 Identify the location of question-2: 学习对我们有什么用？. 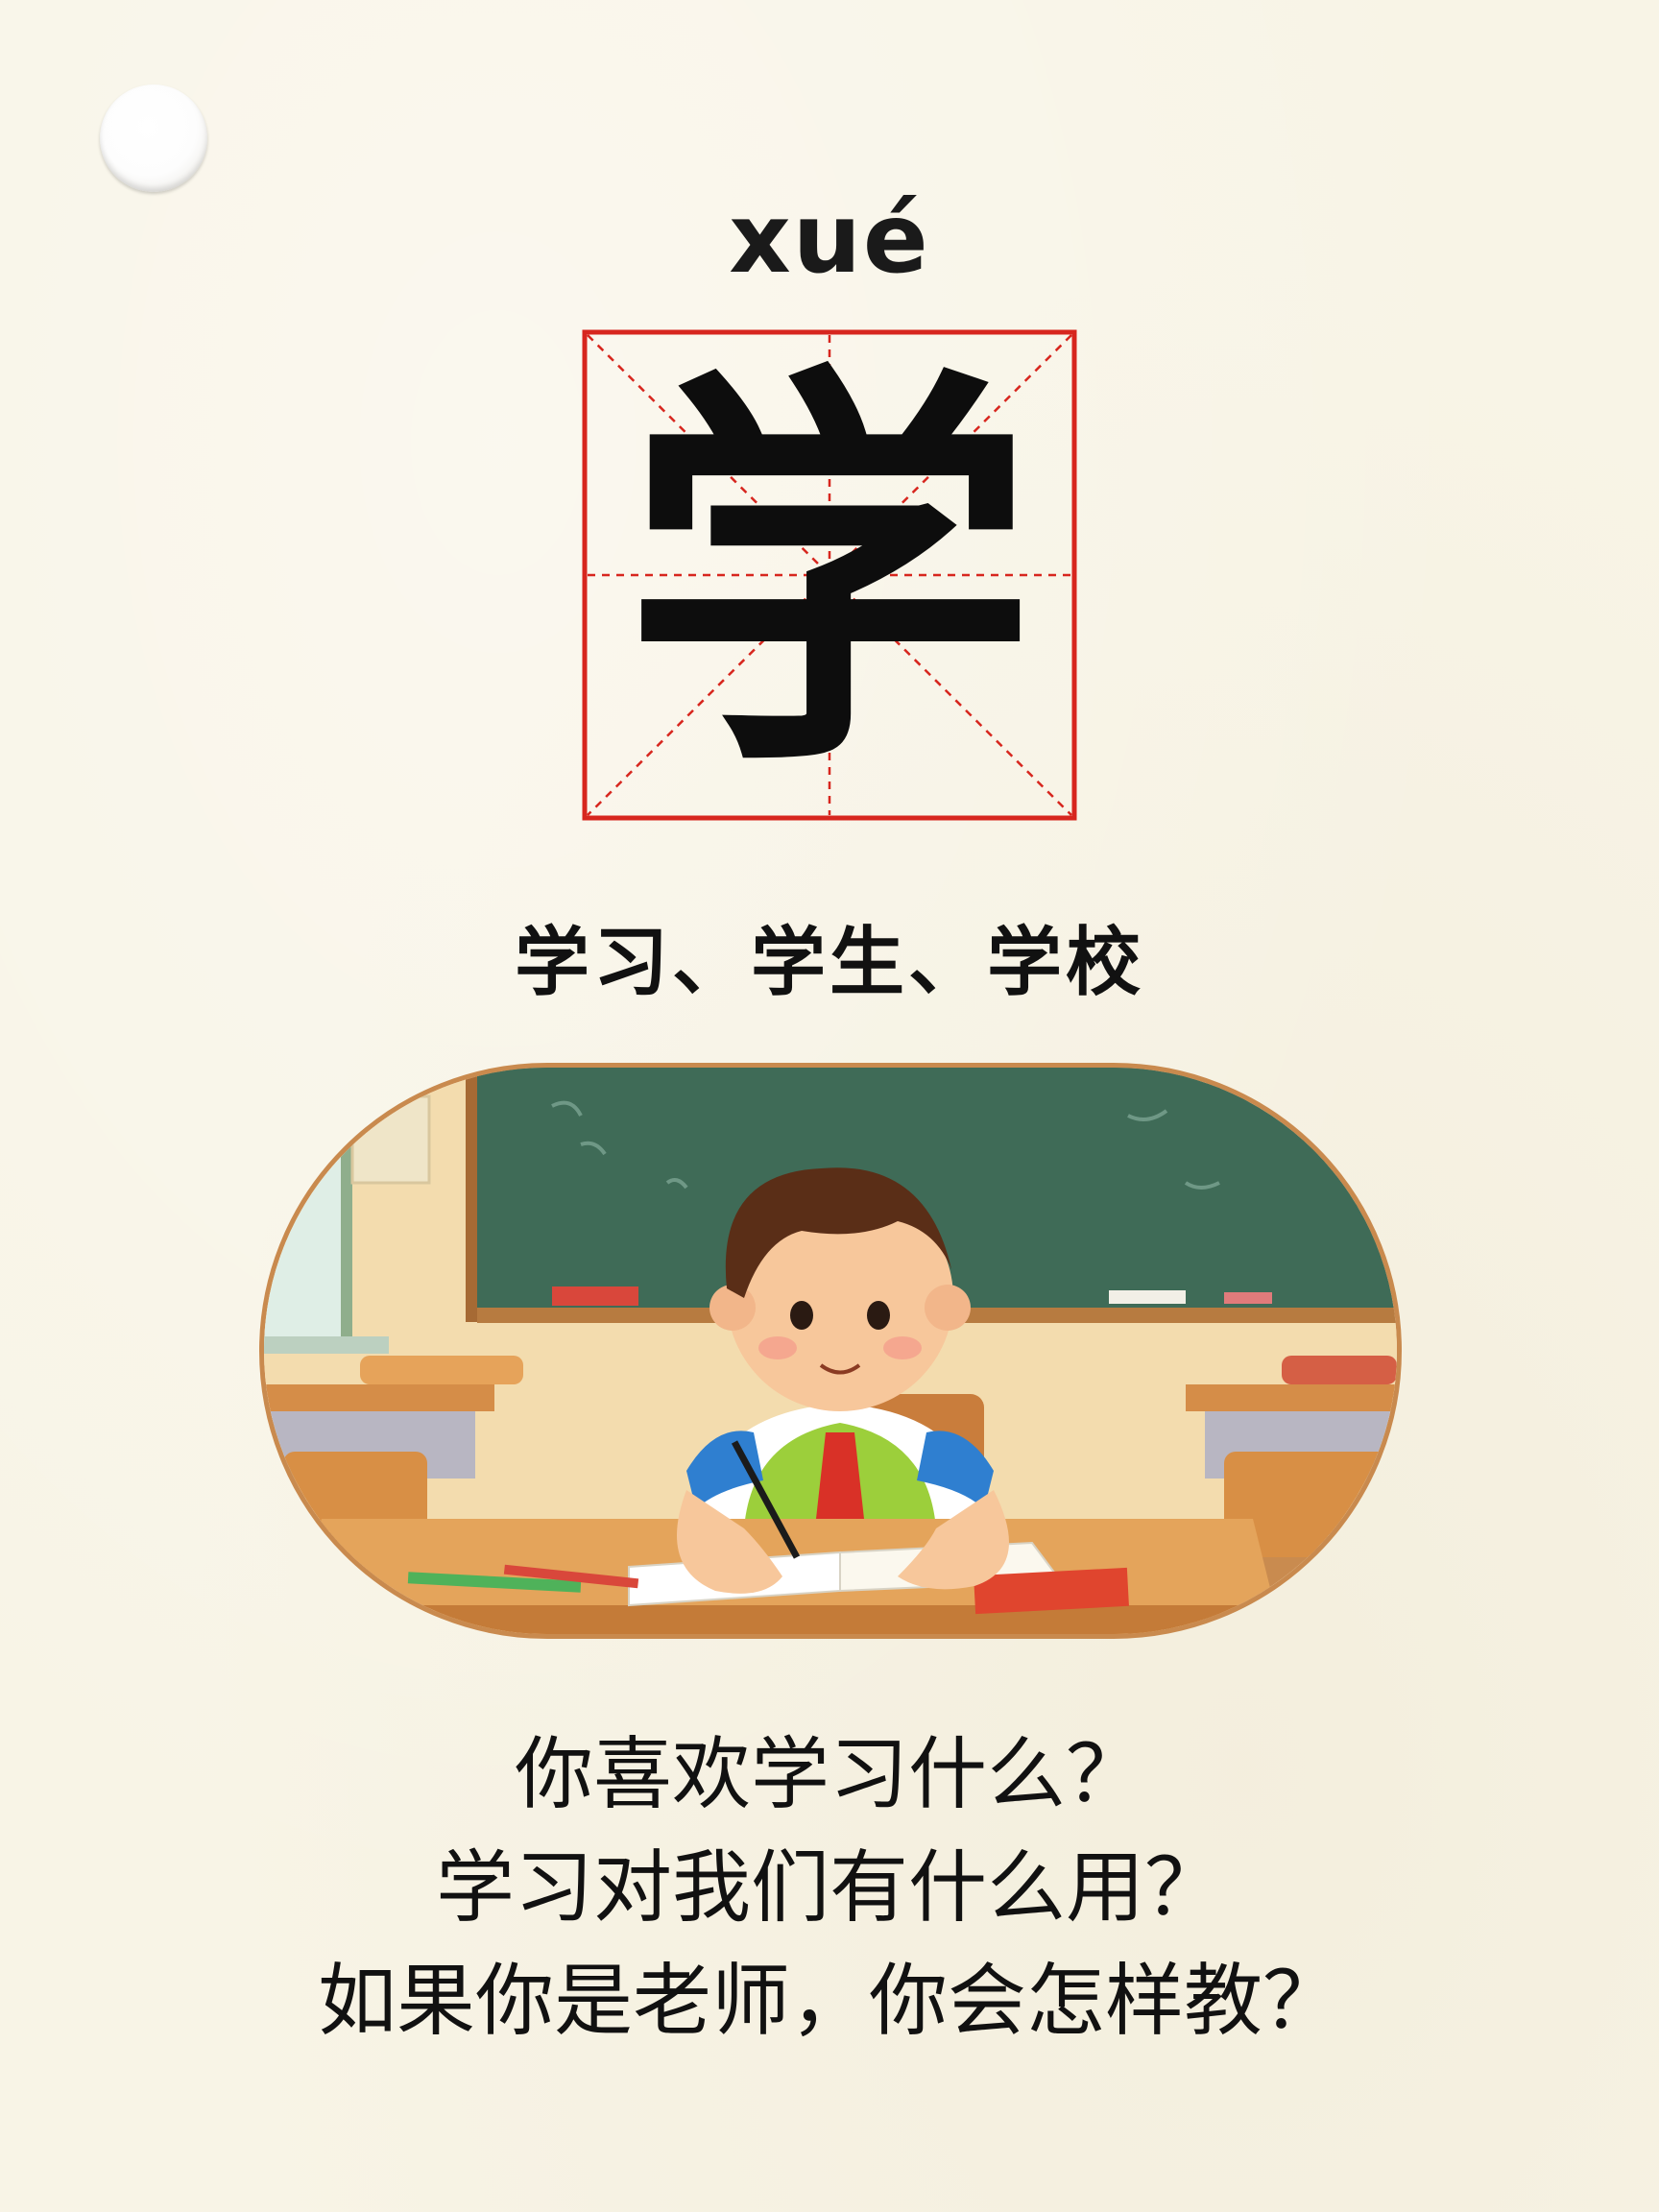
(829, 1888).